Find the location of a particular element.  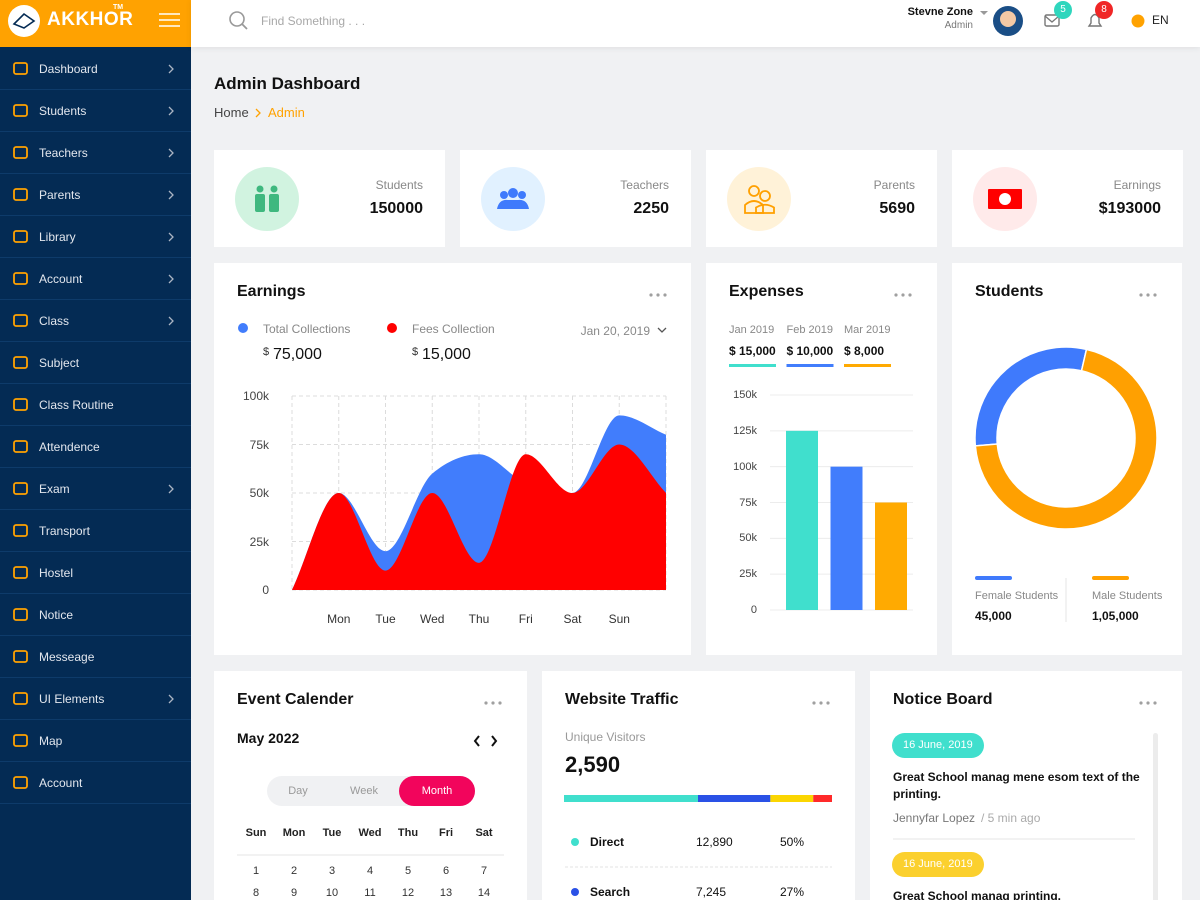

card-title: Earnings is located at coordinates (271, 291).